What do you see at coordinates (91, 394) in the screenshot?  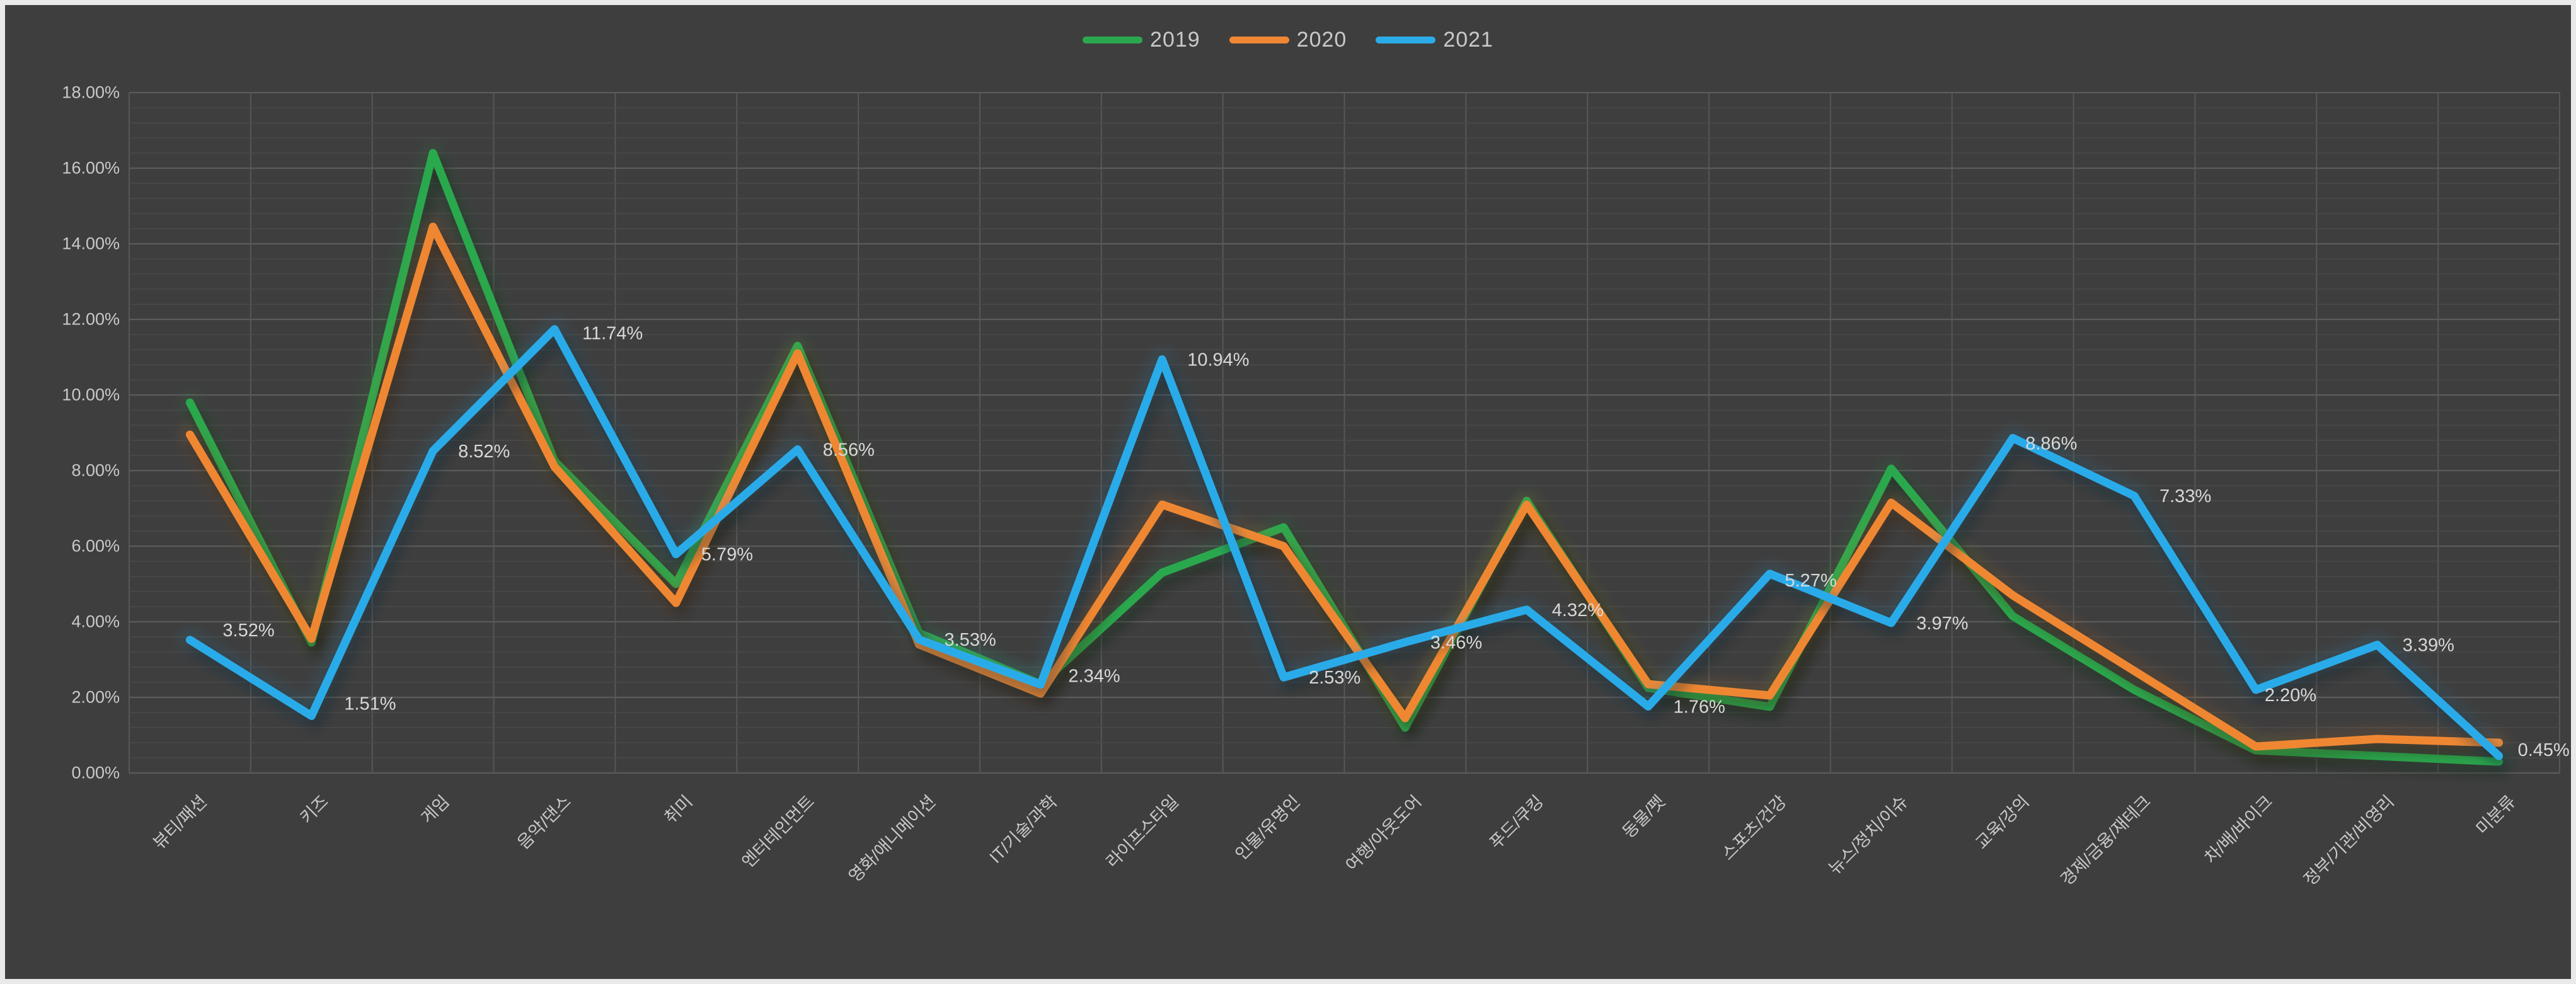 I see `y-axis-tick-label: 10.00%` at bounding box center [91, 394].